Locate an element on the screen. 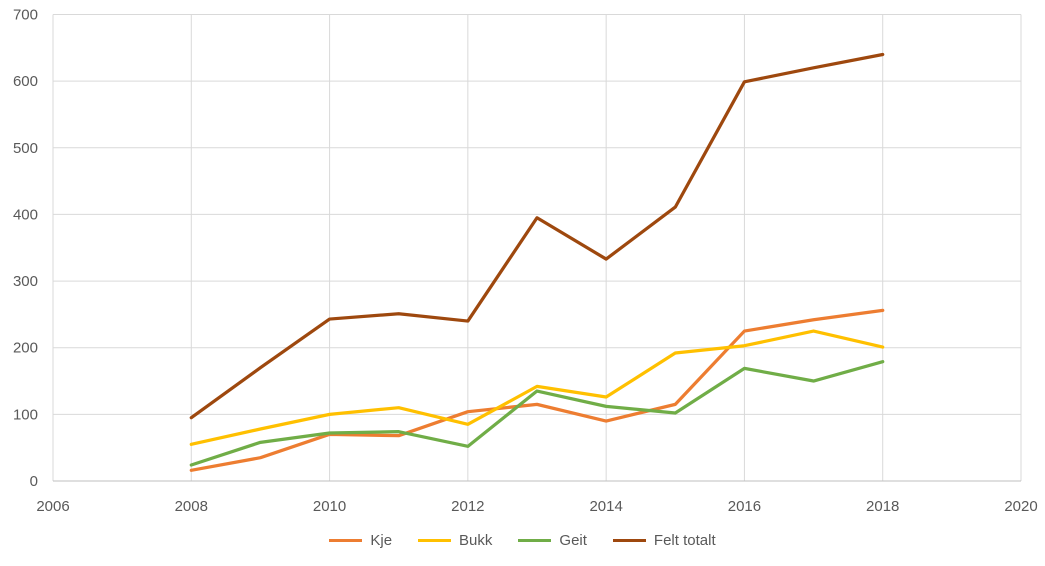 This screenshot has height=566, width=1045. series-line-geit is located at coordinates (537, 413).